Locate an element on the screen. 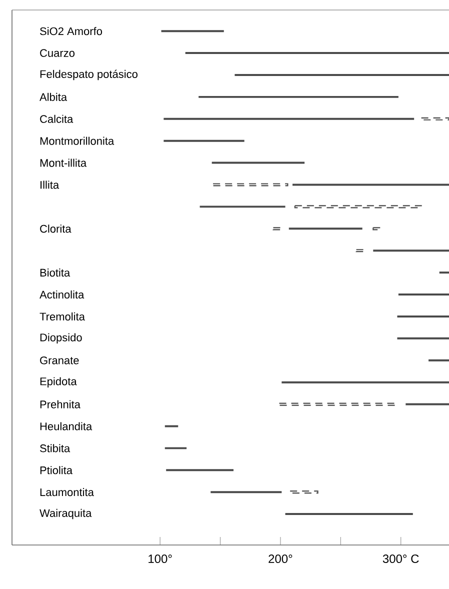 This screenshot has width=449, height=589. y-tick-label: Tremolita is located at coordinates (62, 316).